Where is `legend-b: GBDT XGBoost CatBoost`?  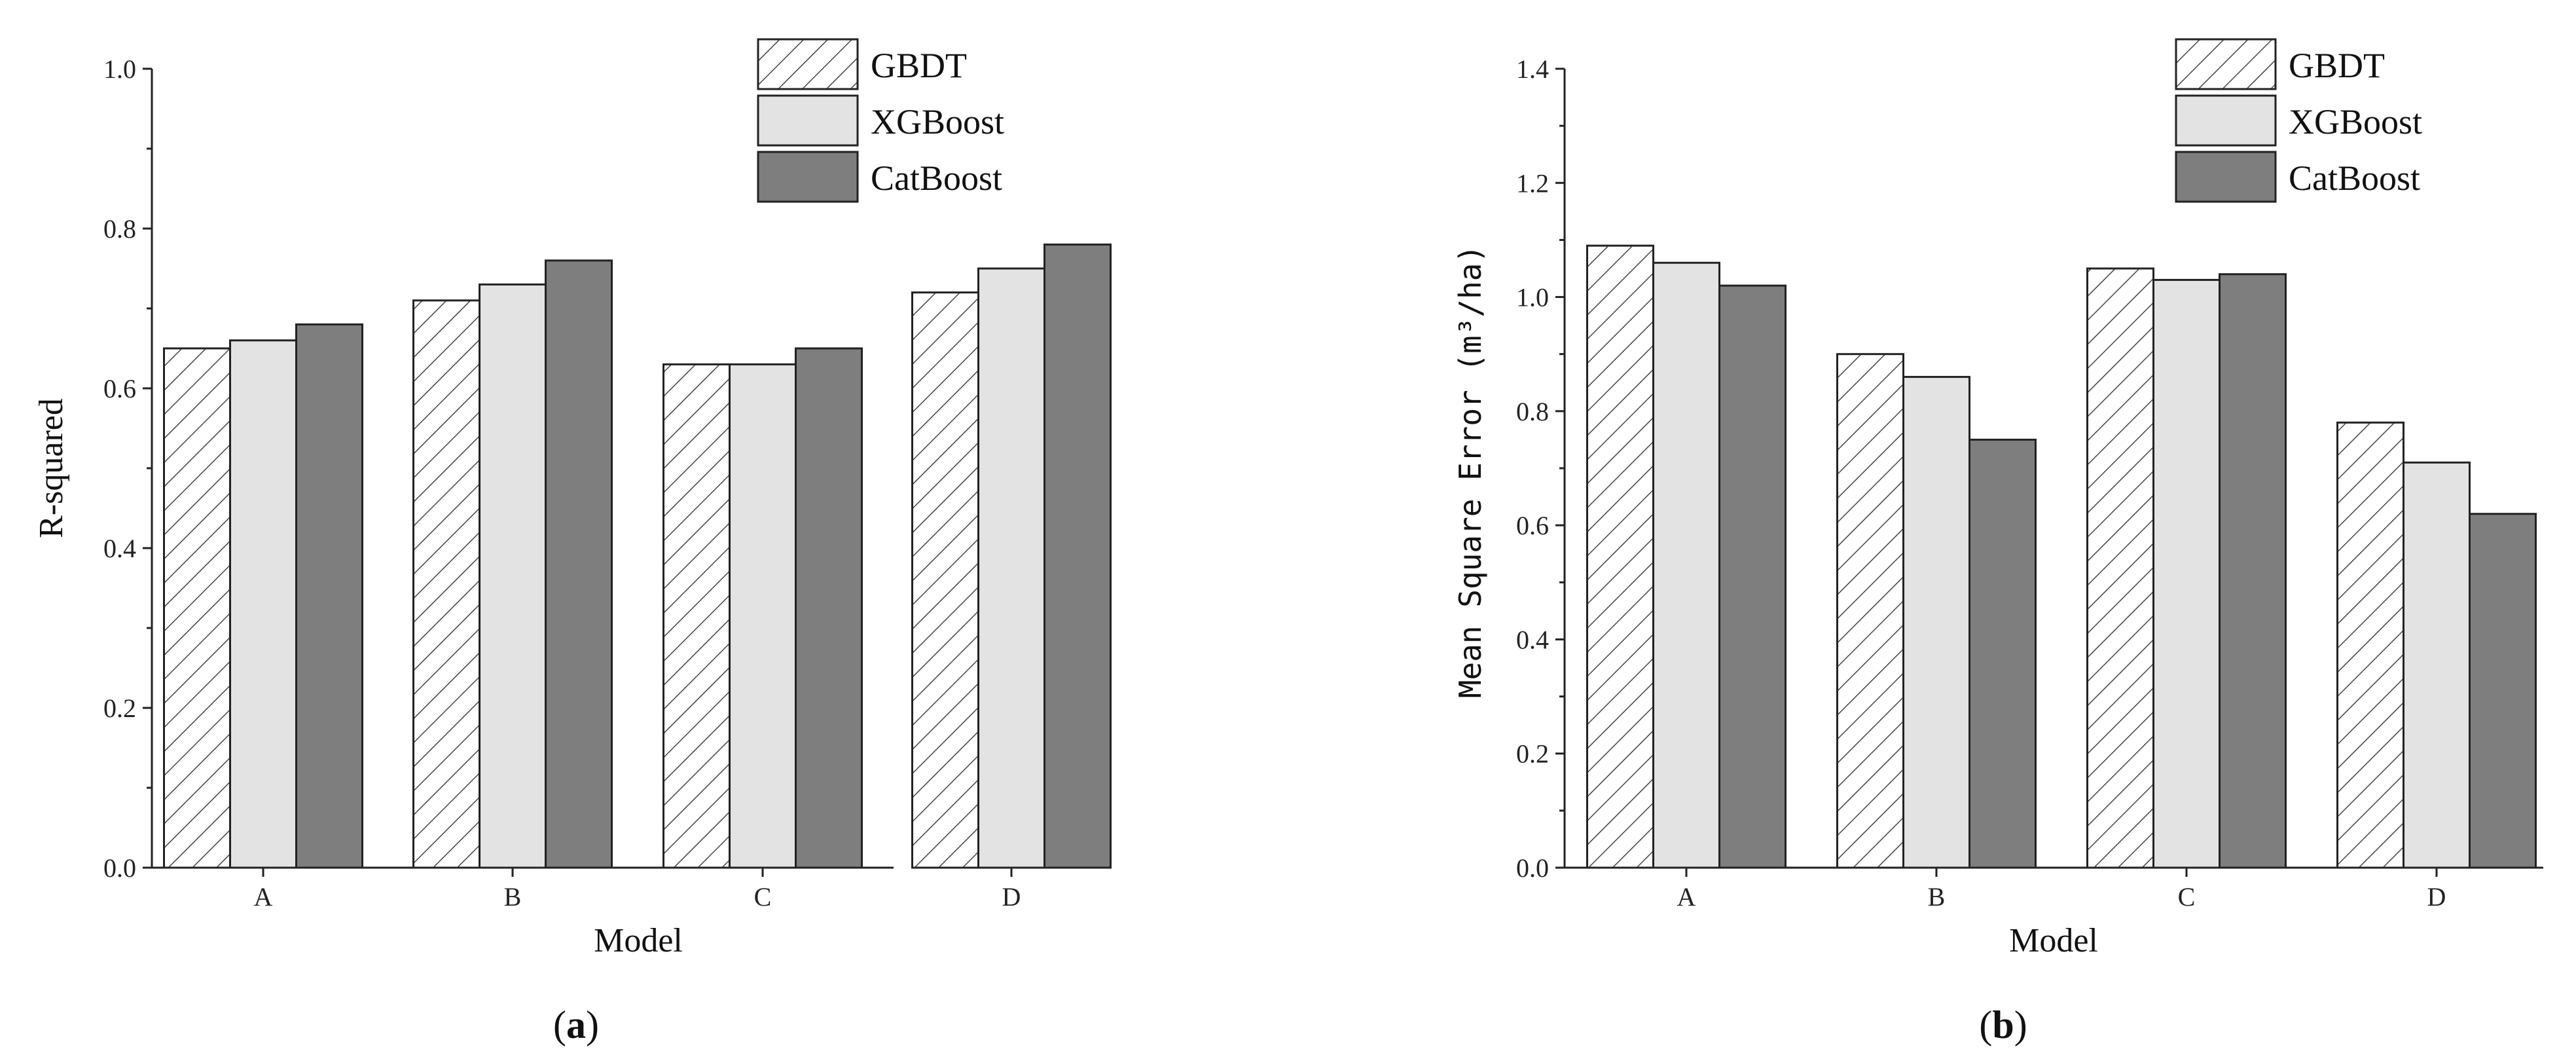 legend-b: GBDT XGBoost CatBoost is located at coordinates (2298, 120).